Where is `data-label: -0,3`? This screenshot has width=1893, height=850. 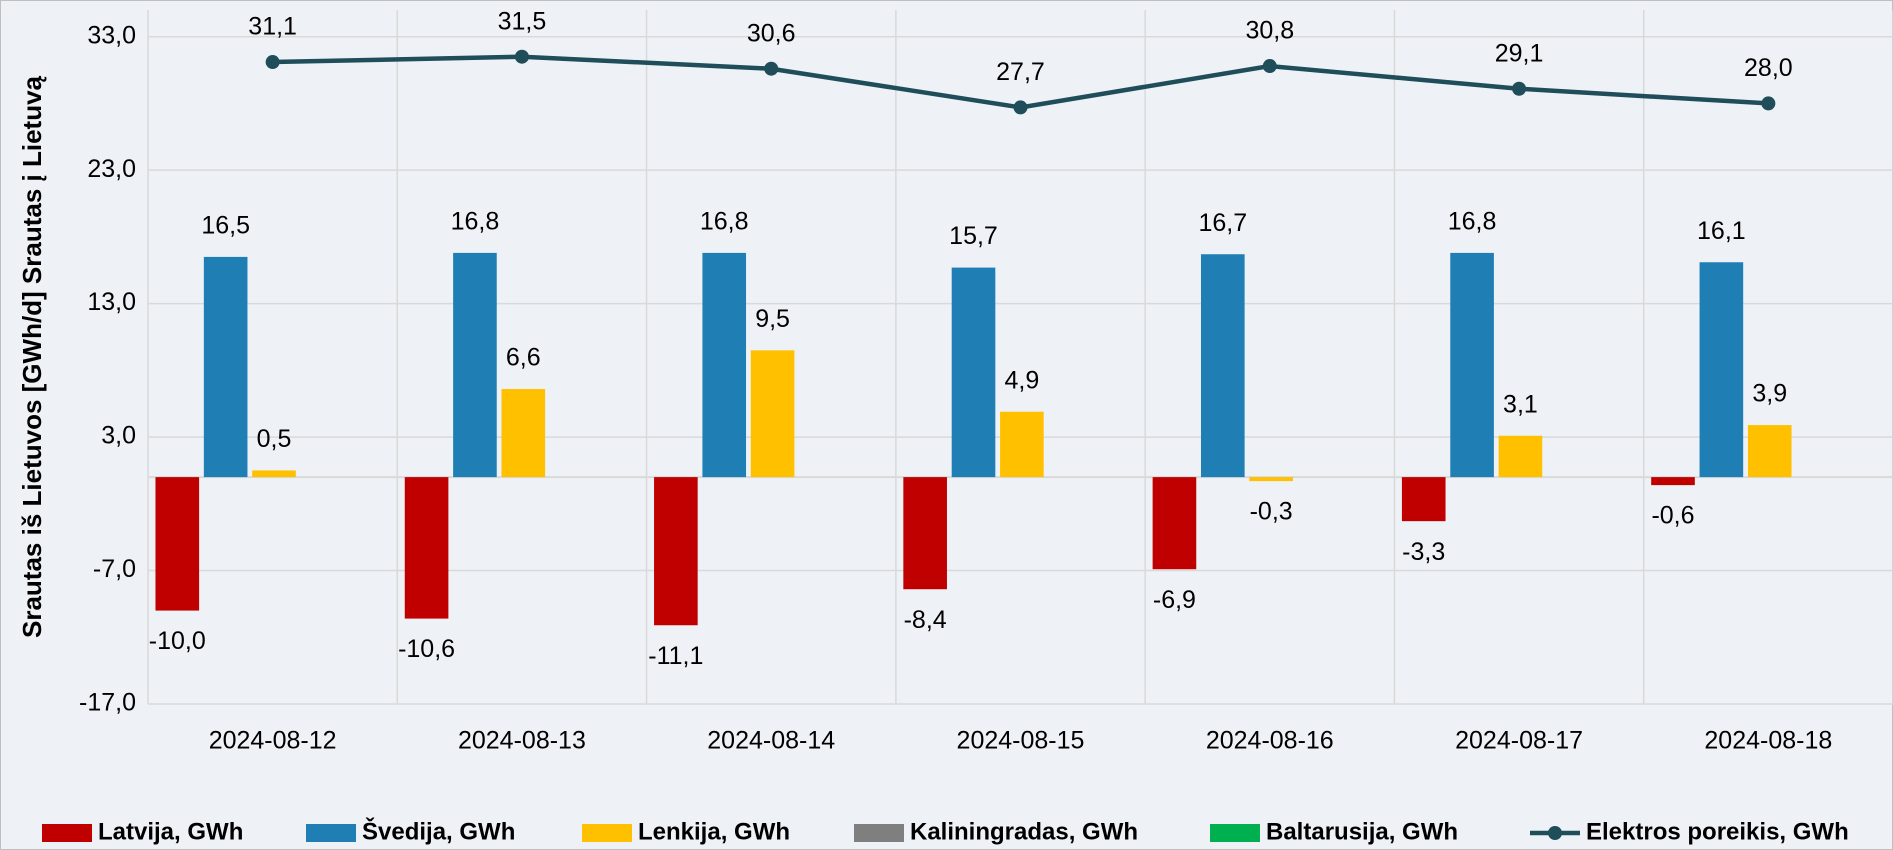 data-label: -0,3 is located at coordinates (1271, 512).